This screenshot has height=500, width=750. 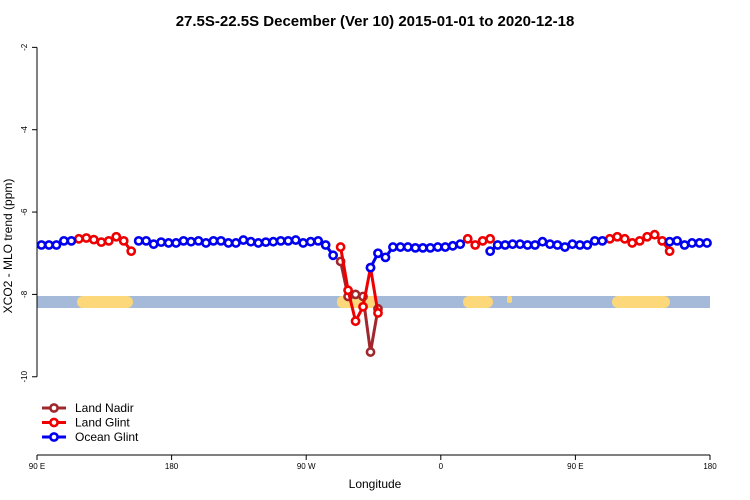 What do you see at coordinates (8, 246) in the screenshot?
I see `y-axis-label: XCO2 - MLO trend (ppm)` at bounding box center [8, 246].